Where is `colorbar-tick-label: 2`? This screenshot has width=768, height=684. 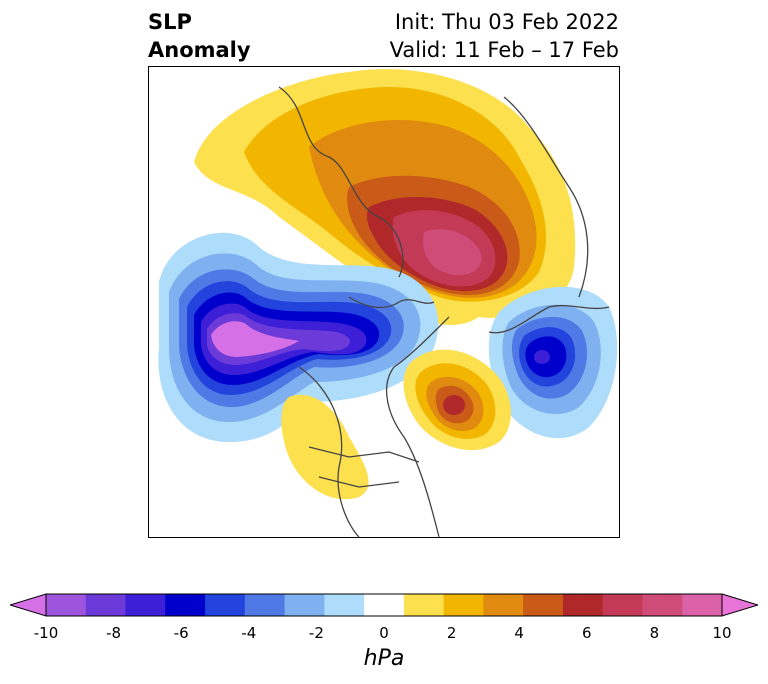 colorbar-tick-label: 2 is located at coordinates (451, 633).